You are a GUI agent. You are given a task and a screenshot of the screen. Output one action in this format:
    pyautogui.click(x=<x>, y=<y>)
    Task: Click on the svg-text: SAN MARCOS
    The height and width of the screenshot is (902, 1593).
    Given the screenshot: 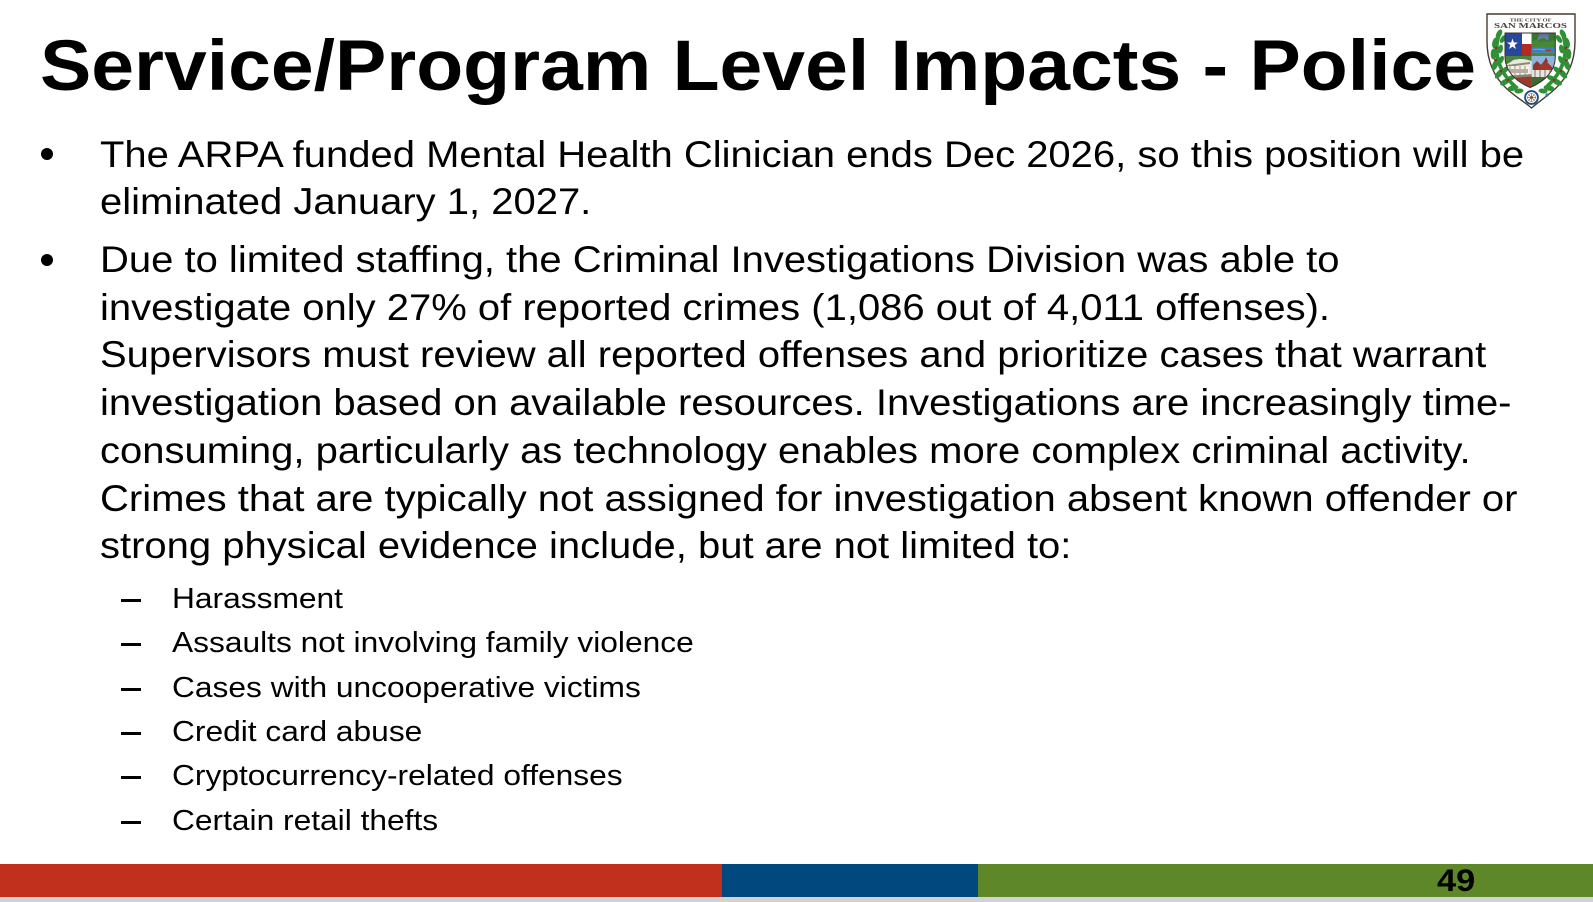 What is the action you would take?
    pyautogui.click(x=1530, y=25)
    